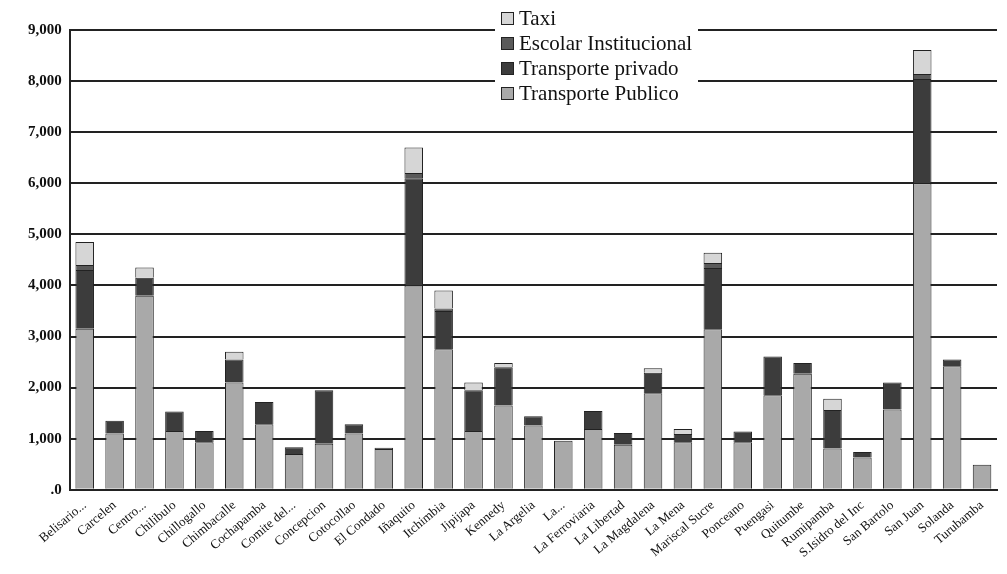  What do you see at coordinates (45, 233) in the screenshot?
I see `y-tick-label: 5,000` at bounding box center [45, 233].